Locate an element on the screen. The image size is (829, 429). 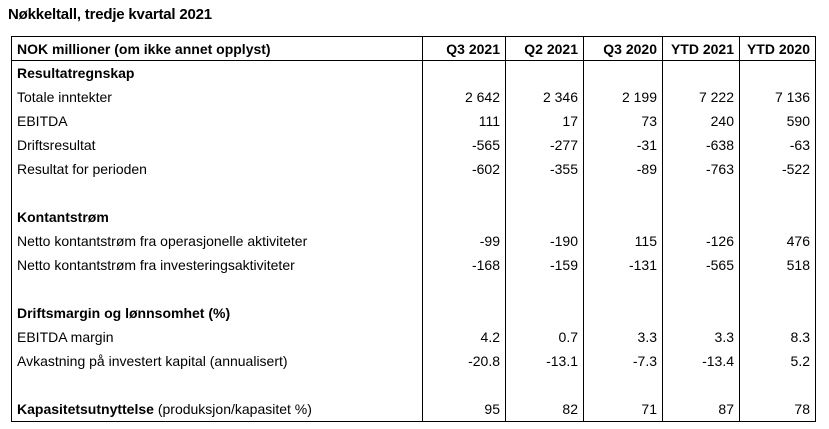
cell-value: 82 is located at coordinates (544, 409).